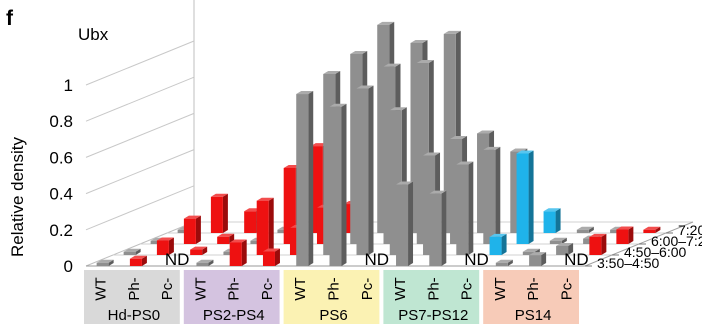 This screenshot has width=702, height=329. Describe the element at coordinates (61, 157) in the screenshot. I see `y-tick-label: 0.6` at that location.